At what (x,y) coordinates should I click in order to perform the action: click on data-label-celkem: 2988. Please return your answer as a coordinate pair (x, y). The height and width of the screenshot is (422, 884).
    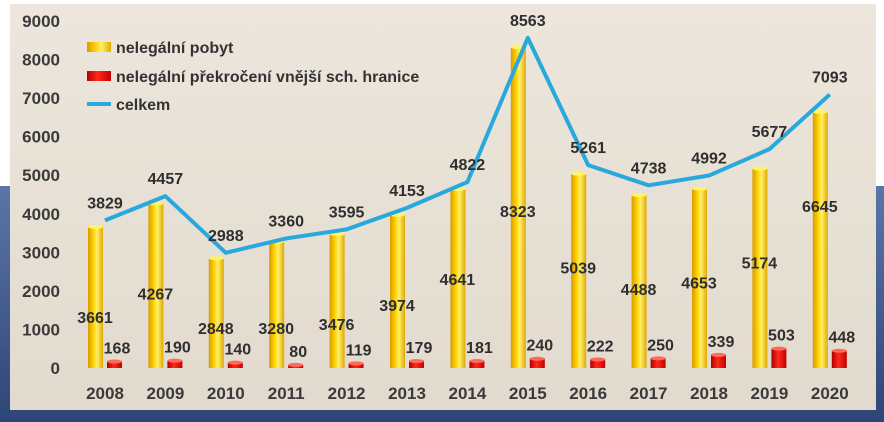
    Looking at the image, I should click on (226, 236).